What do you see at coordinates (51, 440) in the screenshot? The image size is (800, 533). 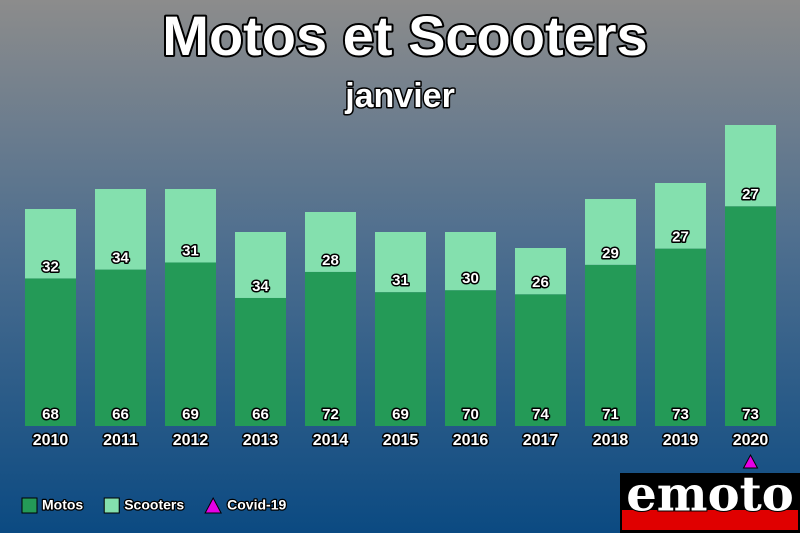 I see `x-tick-label: 2010` at bounding box center [51, 440].